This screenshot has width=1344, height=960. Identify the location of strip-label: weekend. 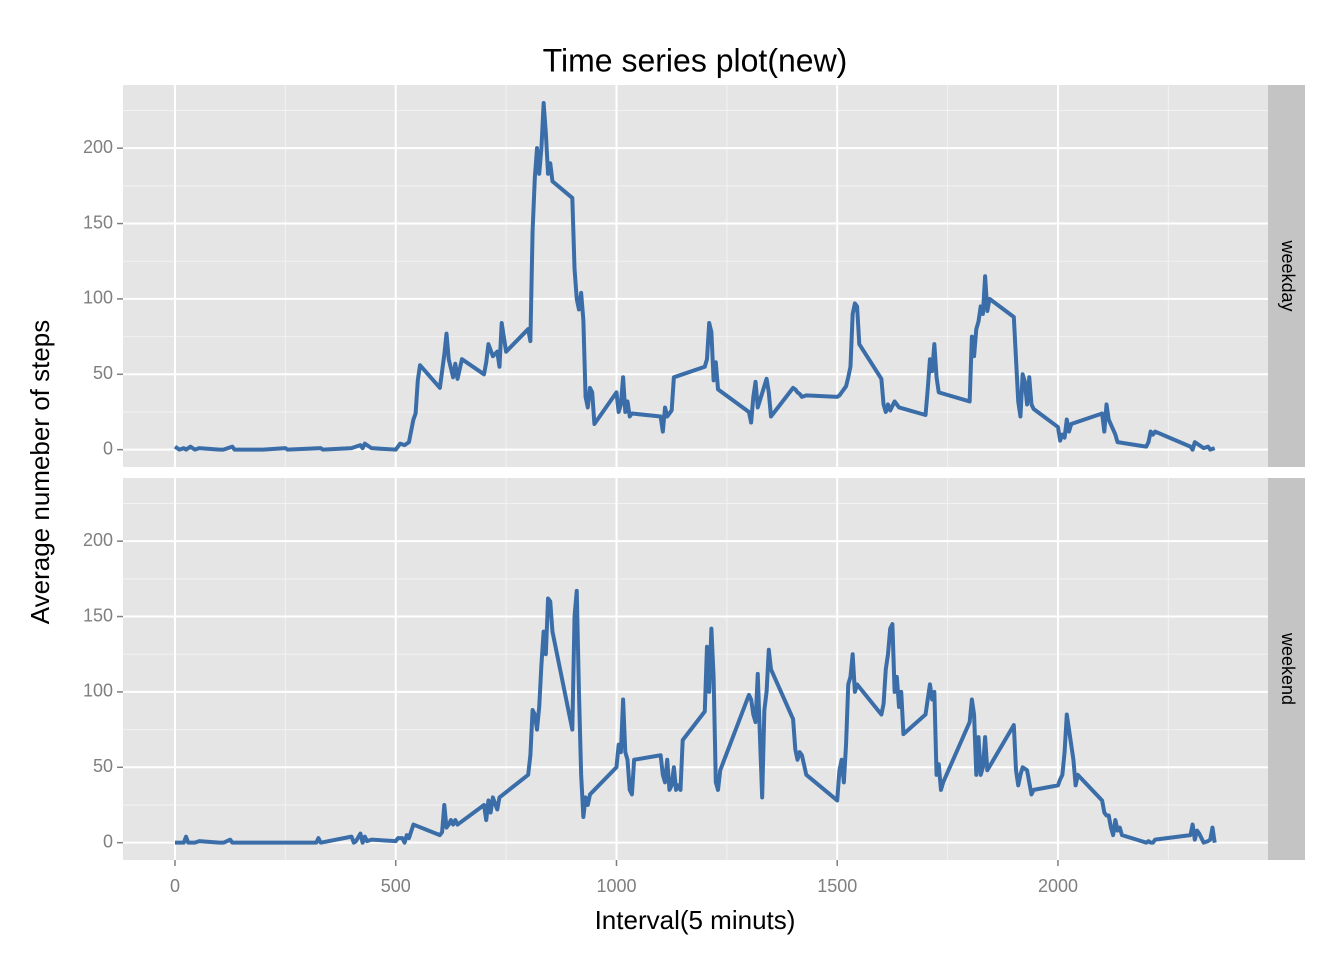
(1288, 668).